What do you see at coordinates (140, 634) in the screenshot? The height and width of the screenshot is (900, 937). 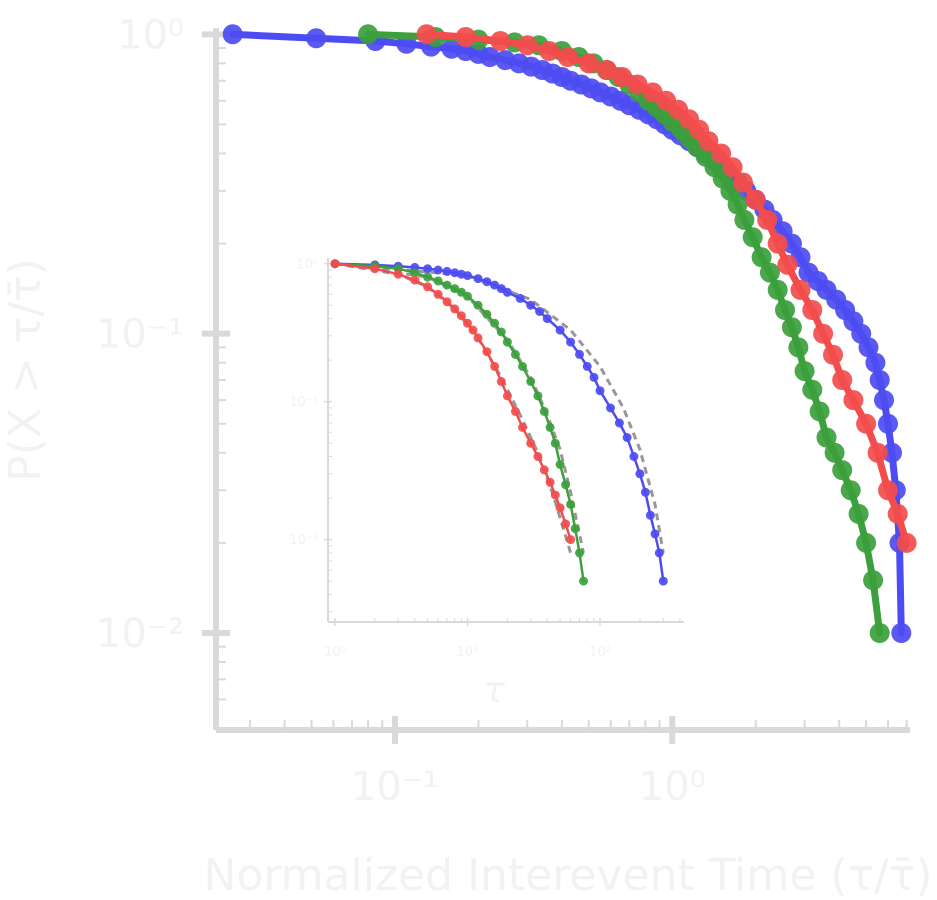 I see `main-y-tick-label: 10⁻²` at bounding box center [140, 634].